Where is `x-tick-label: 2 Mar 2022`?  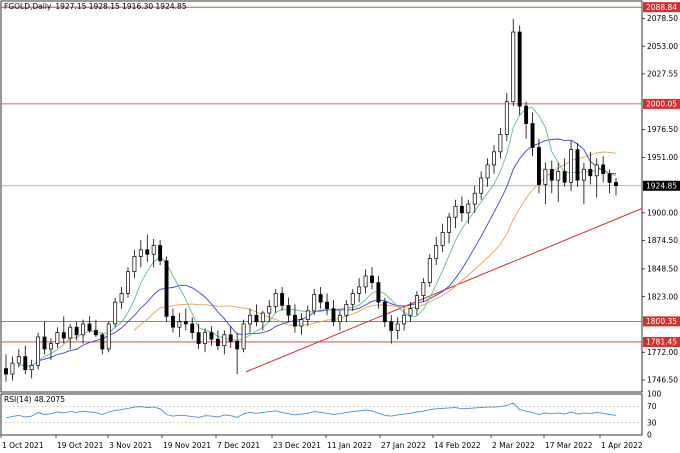
x-tick-label: 2 Mar 2022 is located at coordinates (513, 445).